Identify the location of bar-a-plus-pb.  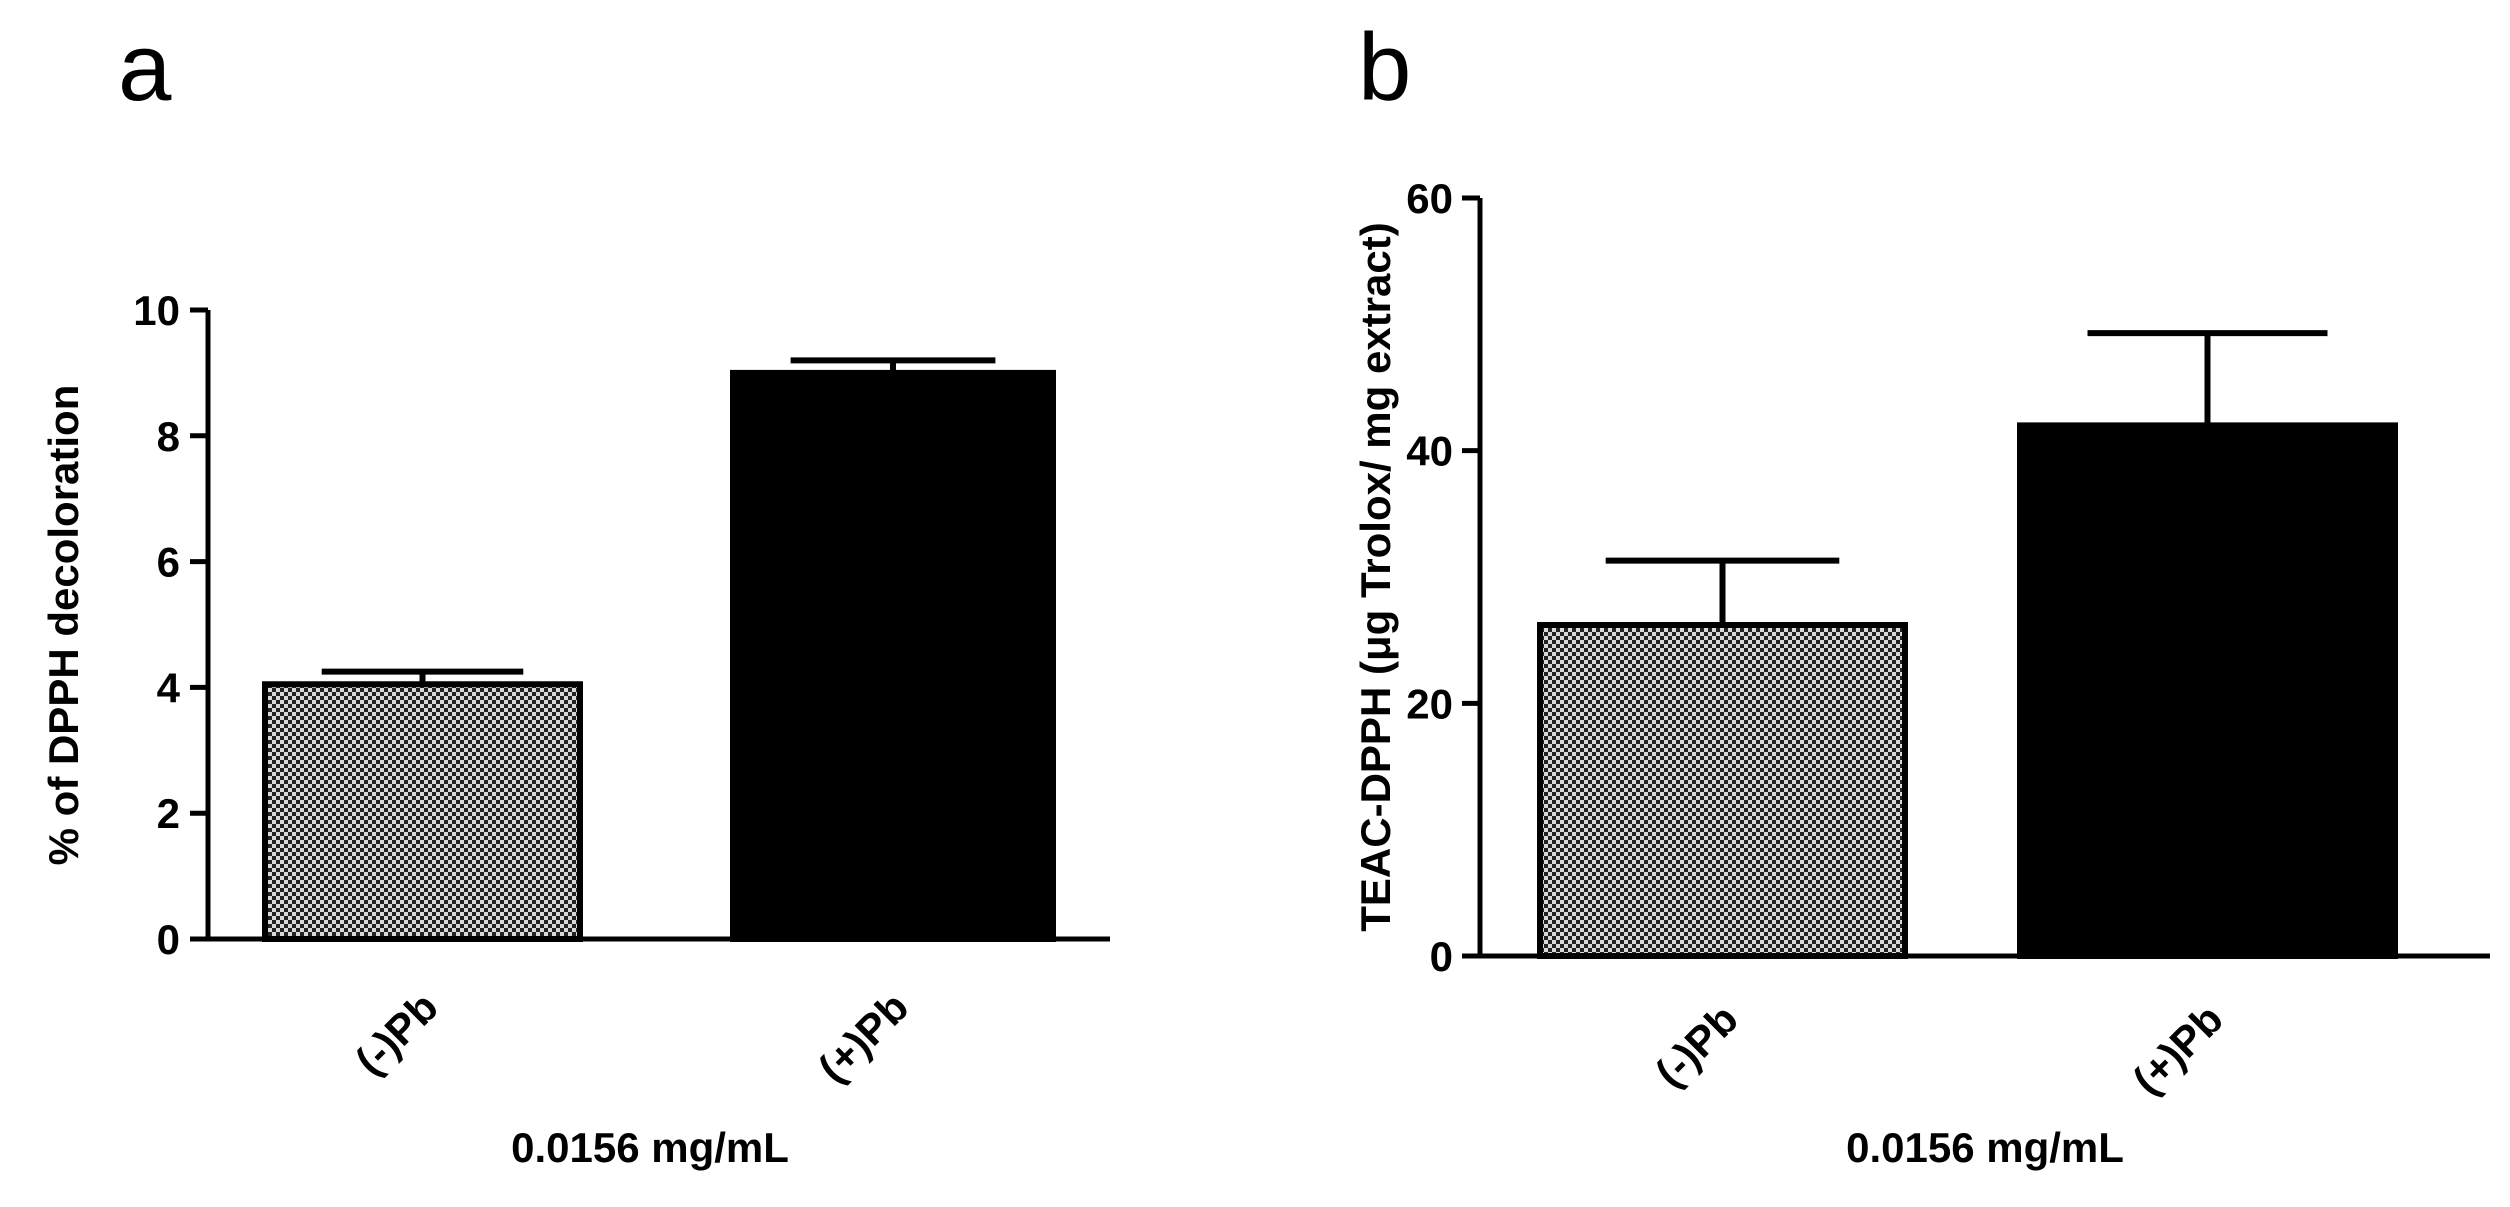
(893, 655).